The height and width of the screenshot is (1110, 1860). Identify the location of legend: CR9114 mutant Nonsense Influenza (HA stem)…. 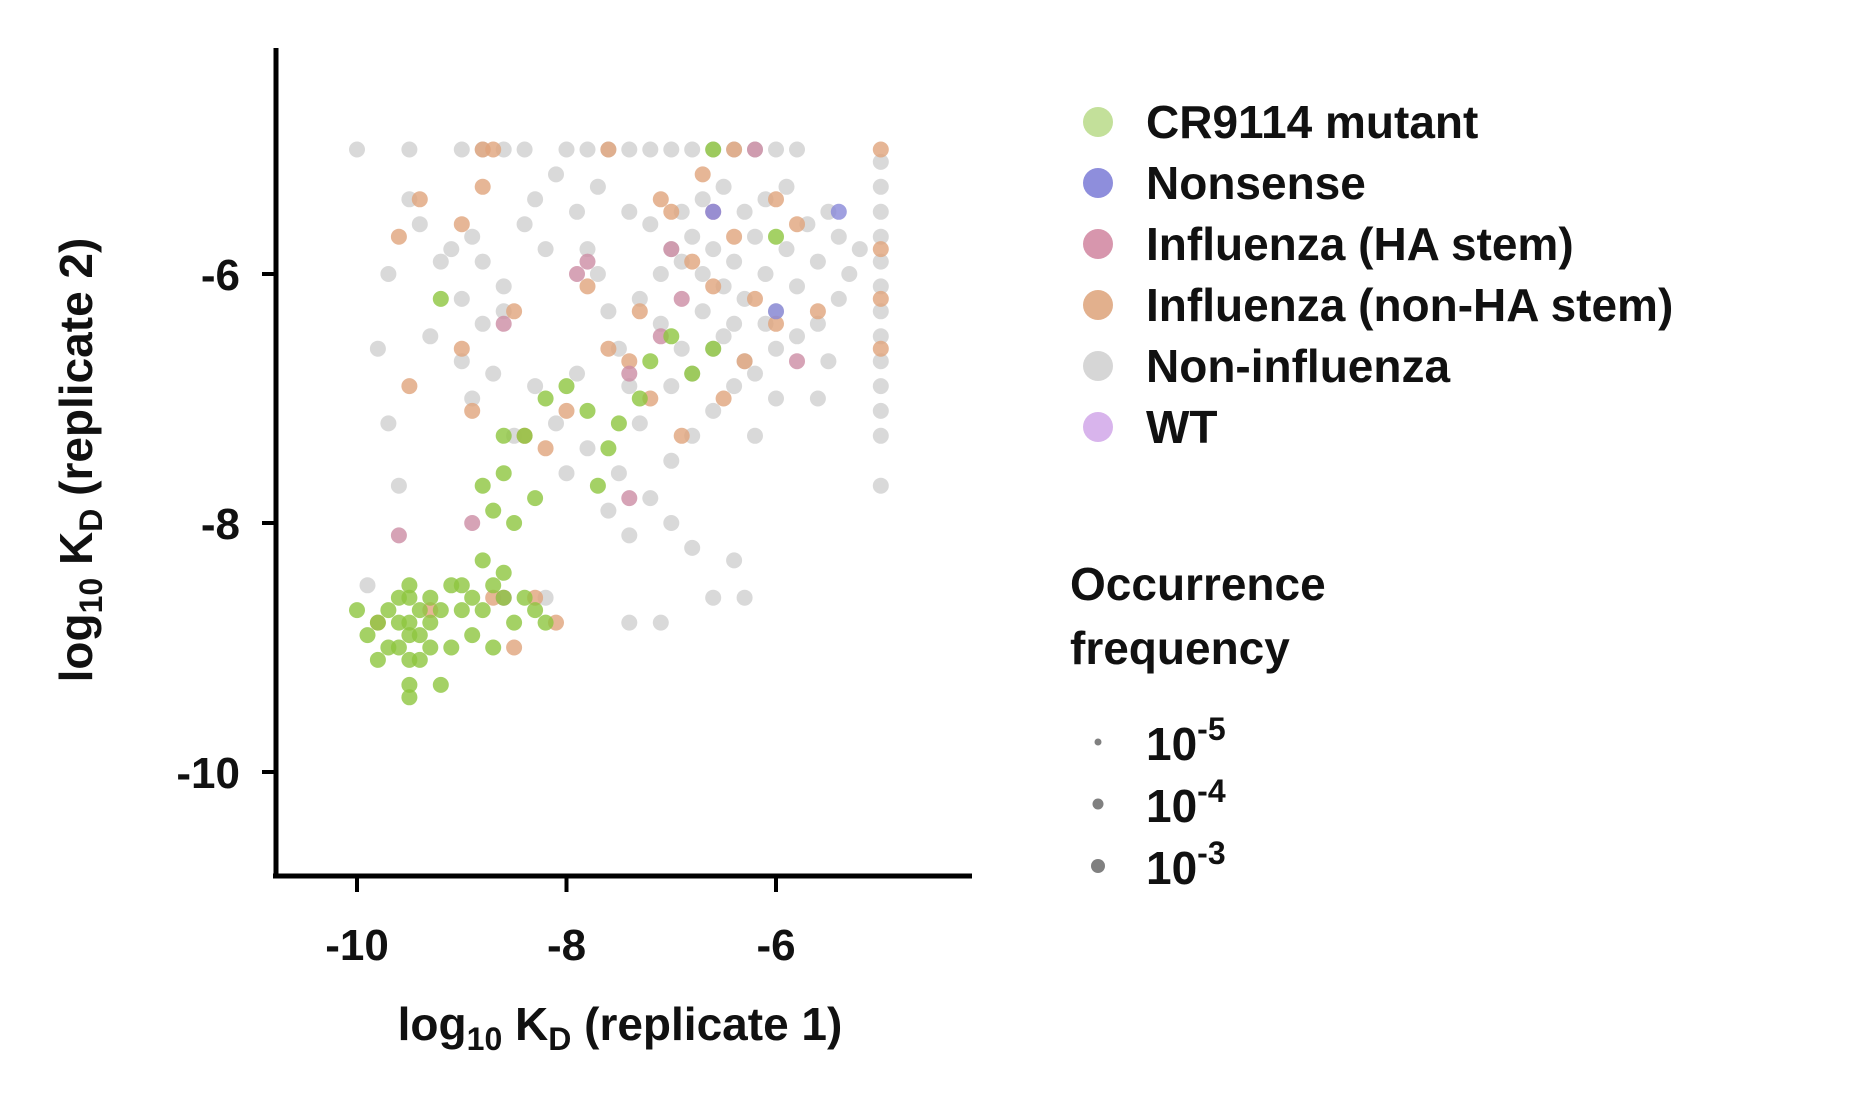
(1378, 274).